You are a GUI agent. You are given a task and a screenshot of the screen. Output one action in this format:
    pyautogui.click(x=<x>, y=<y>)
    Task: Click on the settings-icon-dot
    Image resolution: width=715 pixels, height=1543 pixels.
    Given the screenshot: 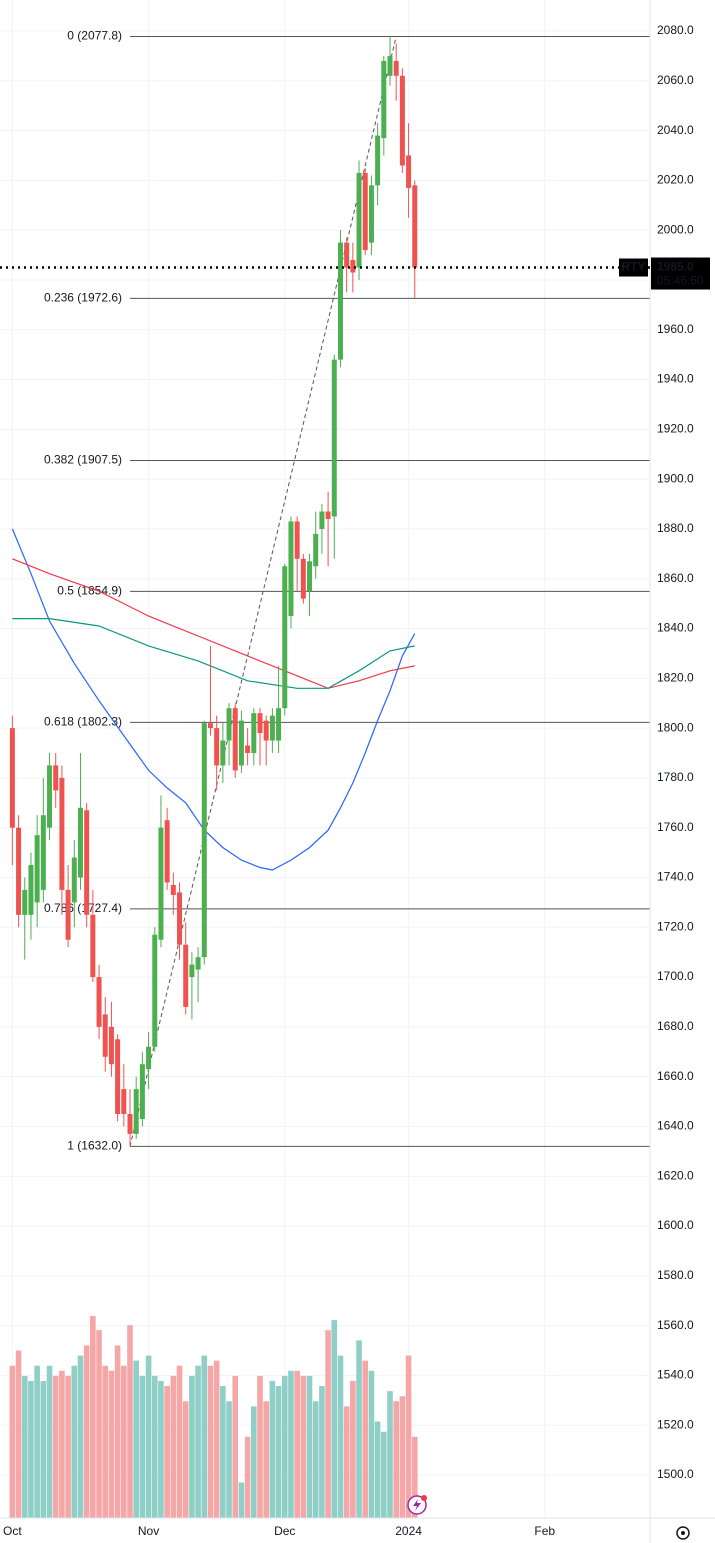 What is the action you would take?
    pyautogui.click(x=683, y=1533)
    